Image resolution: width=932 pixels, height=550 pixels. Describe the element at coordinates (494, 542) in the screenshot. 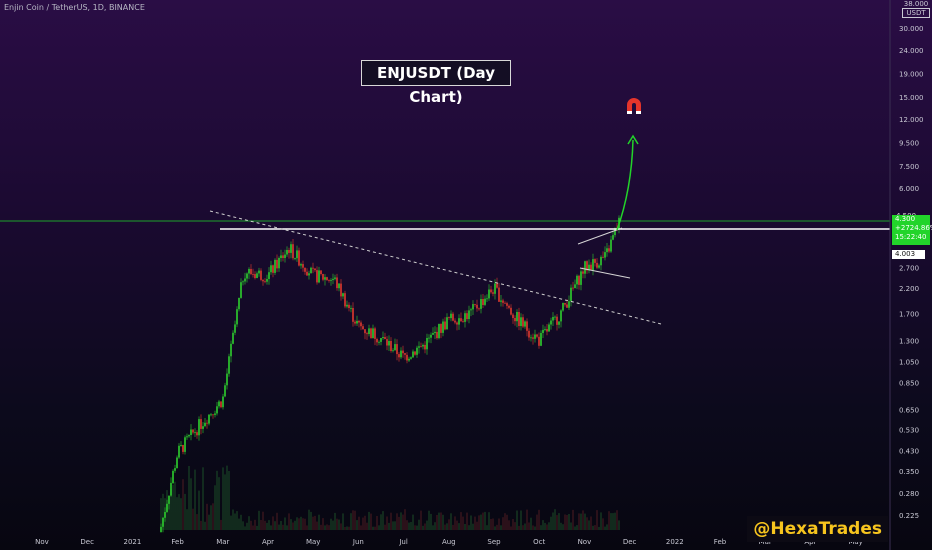

I see `time-tick-label: Sep` at that location.